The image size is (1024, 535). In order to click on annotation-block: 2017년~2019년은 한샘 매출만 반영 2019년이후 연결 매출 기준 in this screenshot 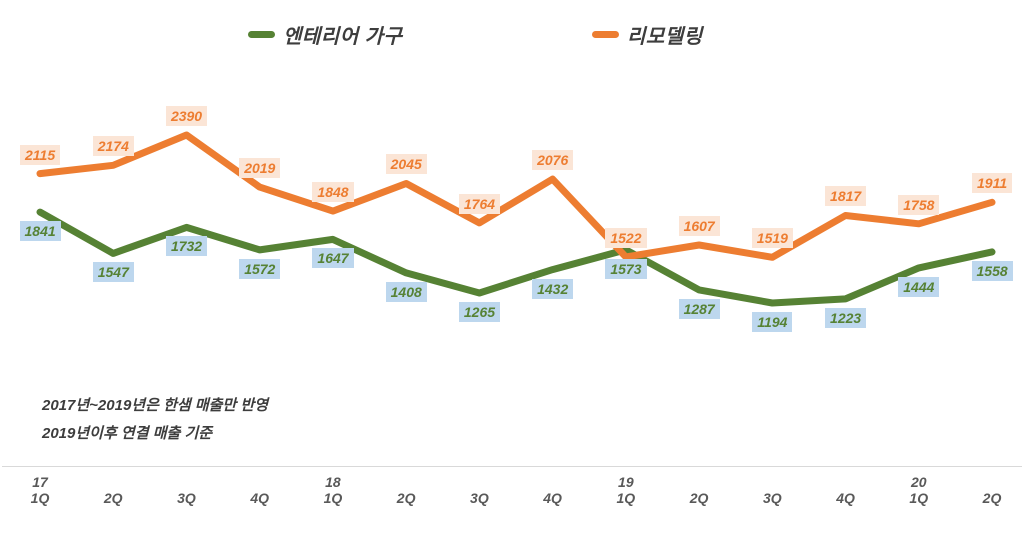, I will do `click(155, 425)`.